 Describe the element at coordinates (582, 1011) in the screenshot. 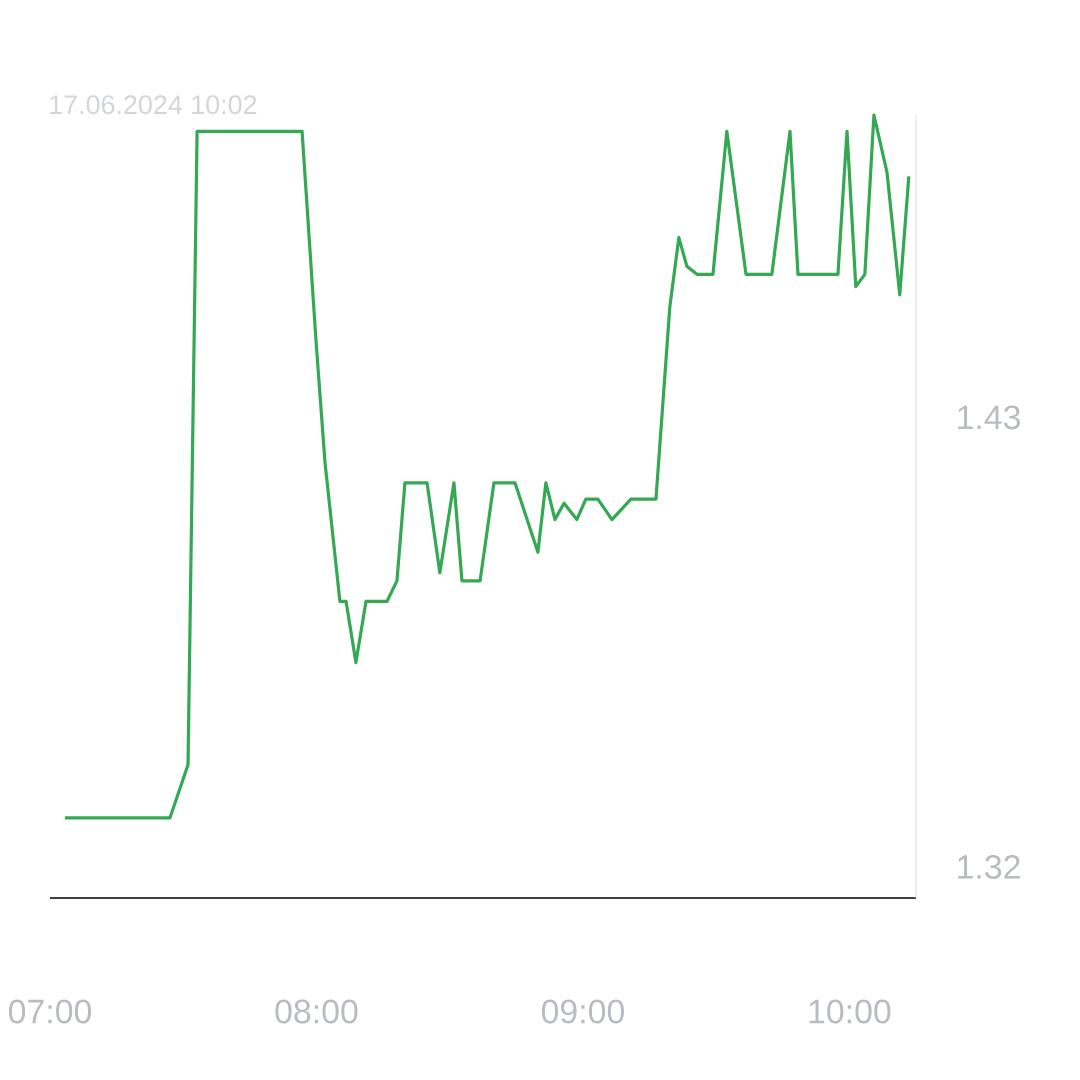

I see `x-tick-label: 09:00` at that location.